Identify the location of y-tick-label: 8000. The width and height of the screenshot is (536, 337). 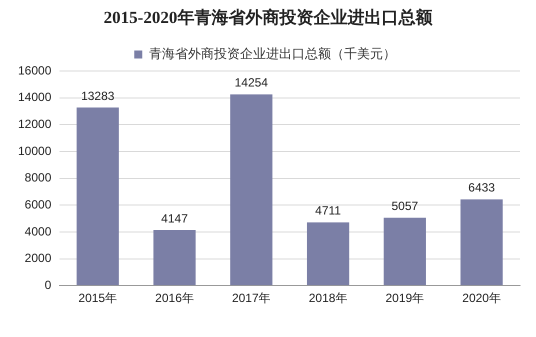
(38, 177).